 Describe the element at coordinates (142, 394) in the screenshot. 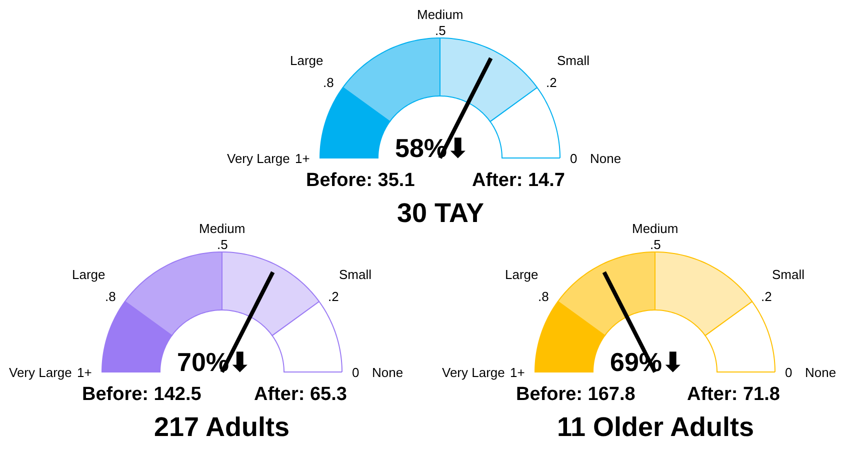

I see `text: Before: 142.5` at that location.